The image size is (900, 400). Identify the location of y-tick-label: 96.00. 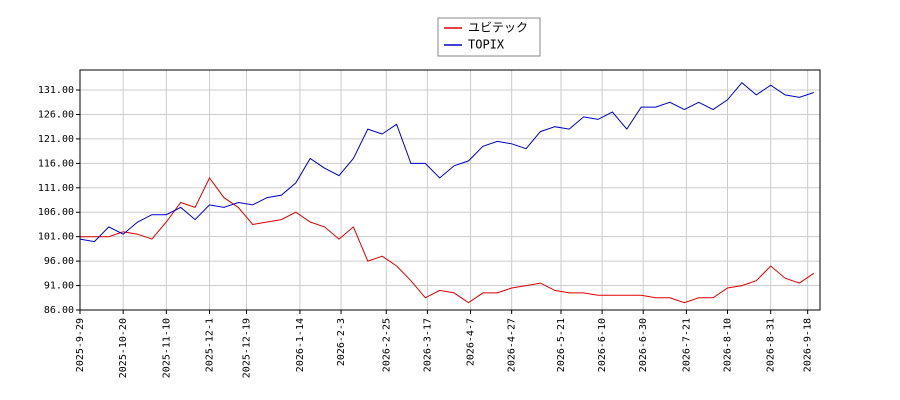
(59, 261).